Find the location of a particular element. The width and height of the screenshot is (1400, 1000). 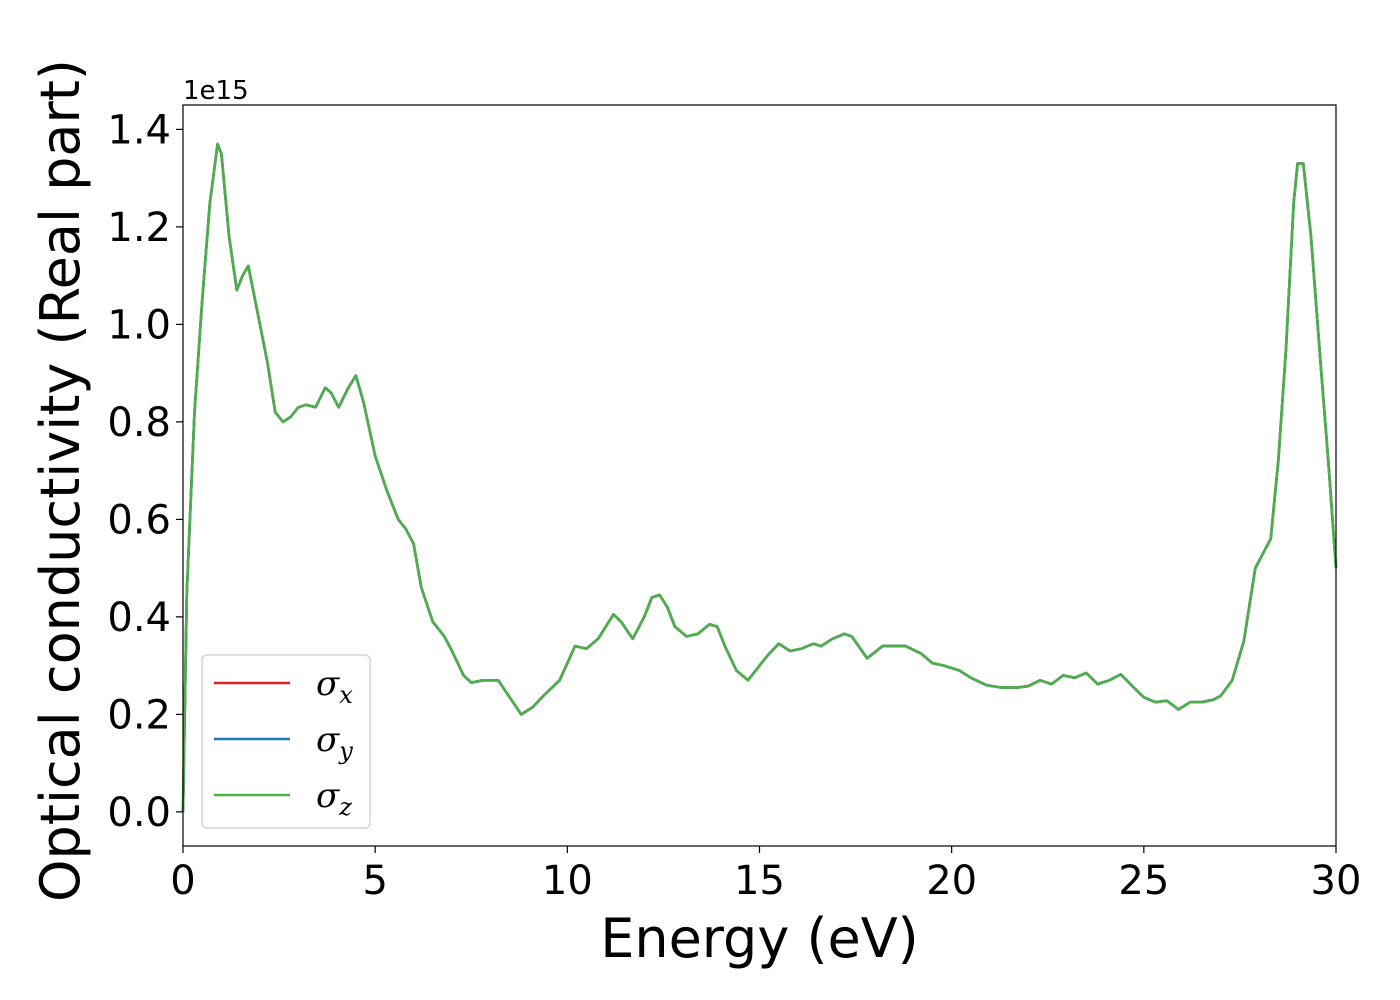

y-tick-label: 0.0 is located at coordinates (139, 813).